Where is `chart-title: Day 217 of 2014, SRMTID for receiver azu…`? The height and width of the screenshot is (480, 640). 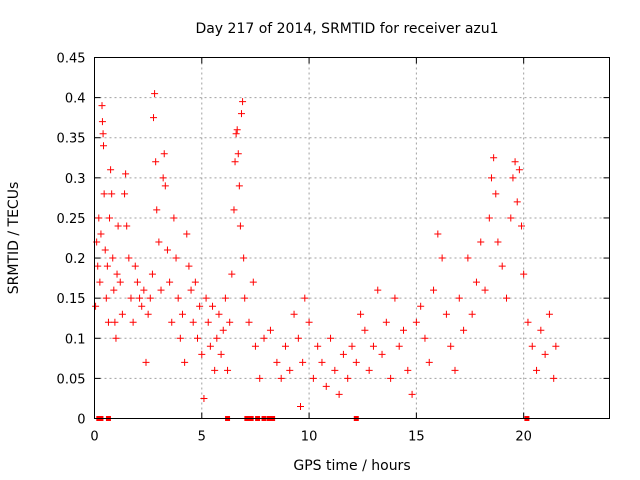 chart-title: Day 217 of 2014, SRMTID for receiver azu… is located at coordinates (346, 29).